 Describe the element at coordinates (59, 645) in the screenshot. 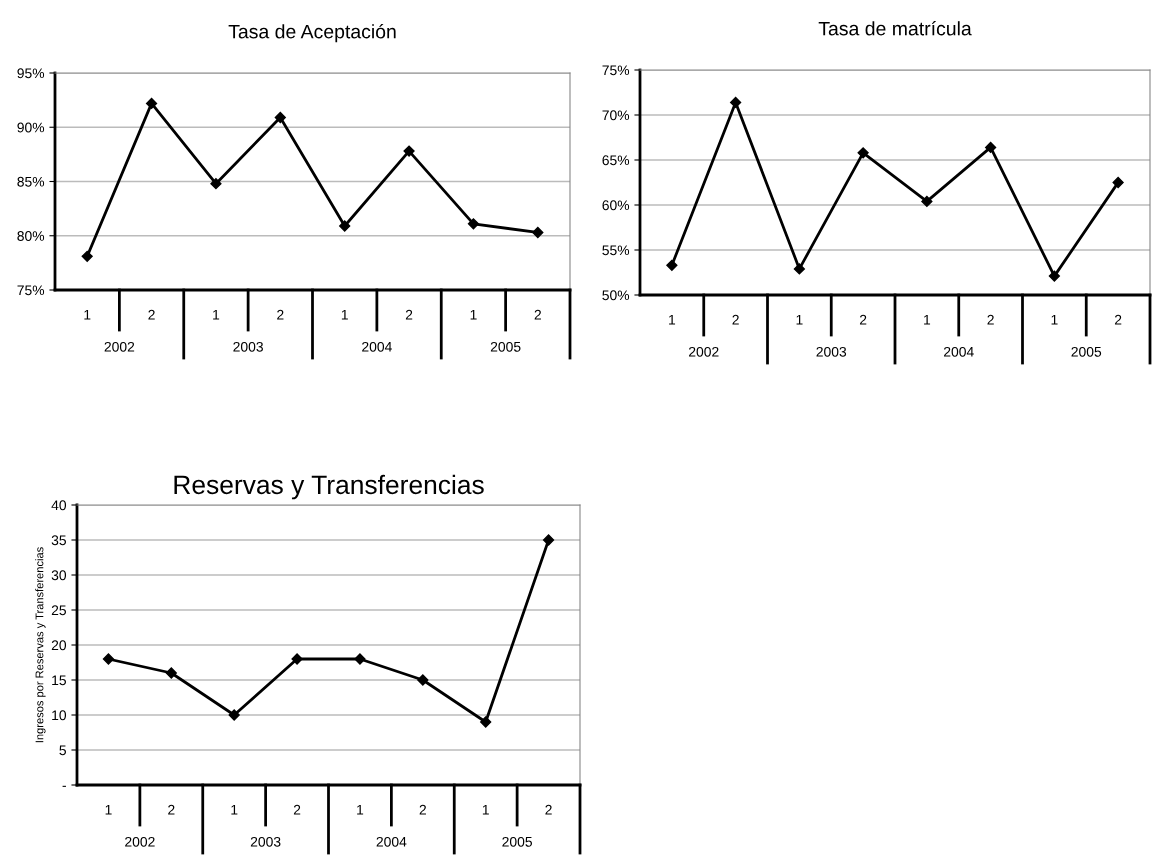

I see `y-tick-label: 20` at that location.